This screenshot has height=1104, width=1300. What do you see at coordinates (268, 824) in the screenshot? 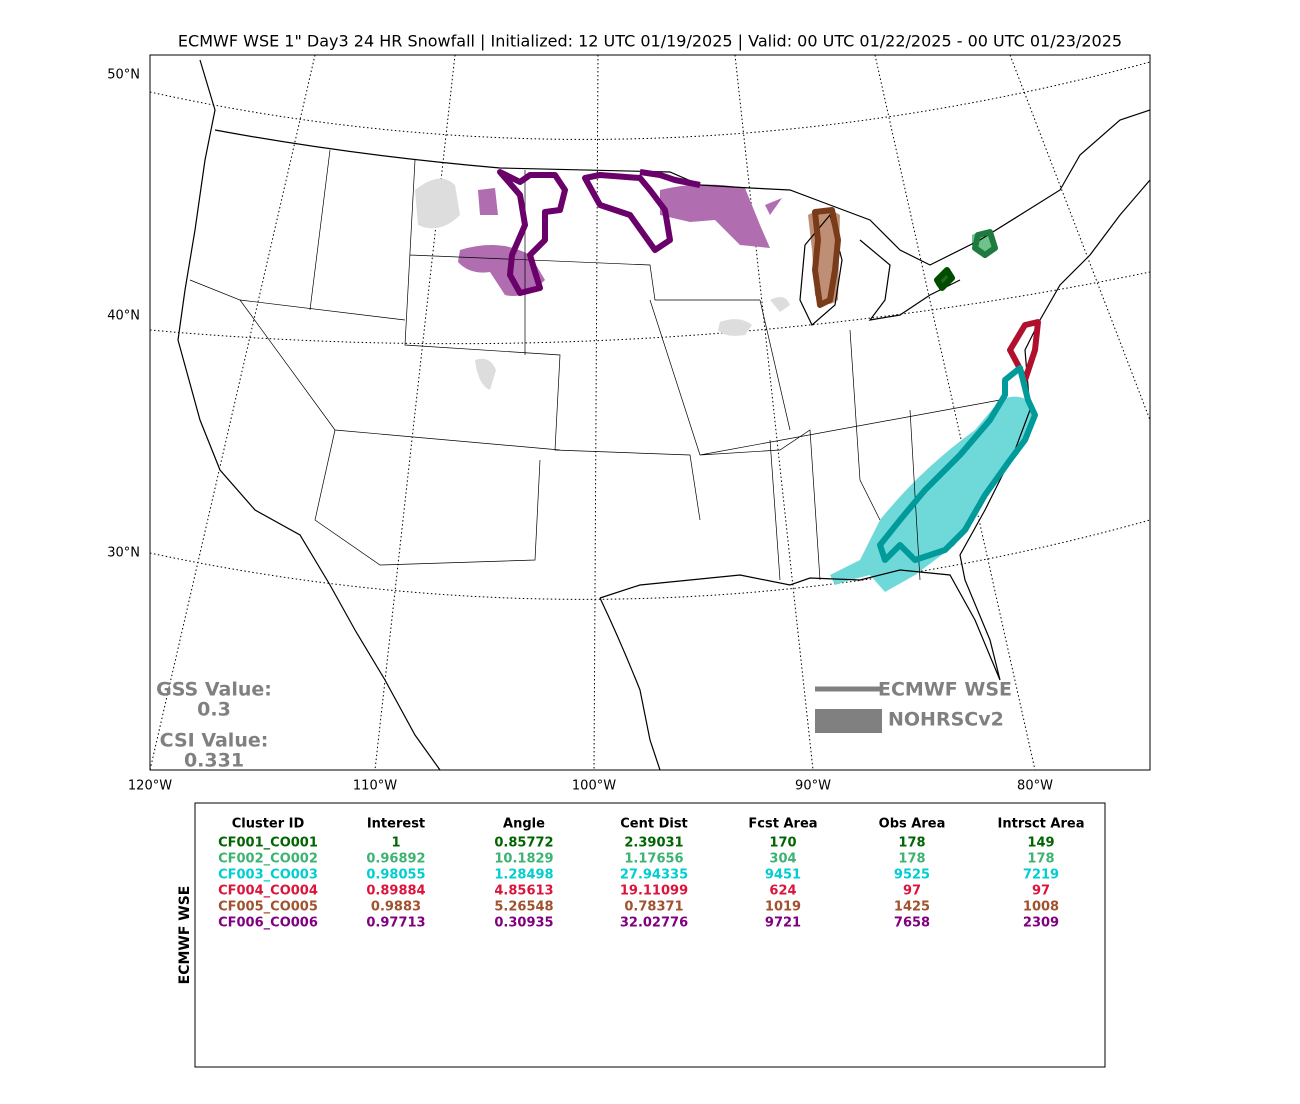
I see `column-header: Cluster ID` at bounding box center [268, 824].